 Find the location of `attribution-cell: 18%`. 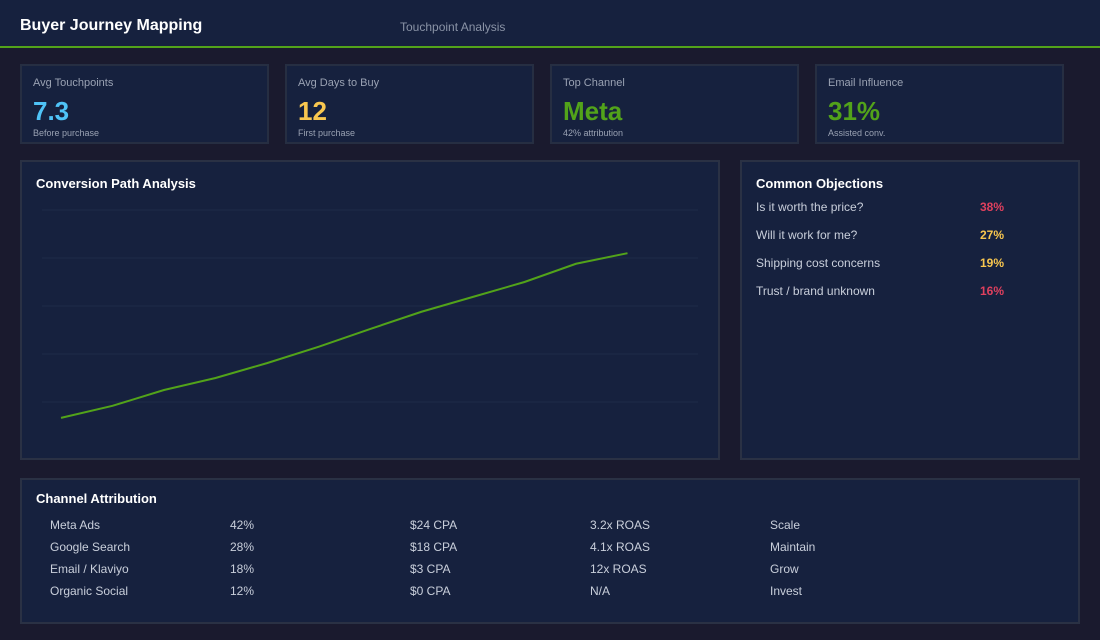

attribution-cell: 18% is located at coordinates (242, 569).